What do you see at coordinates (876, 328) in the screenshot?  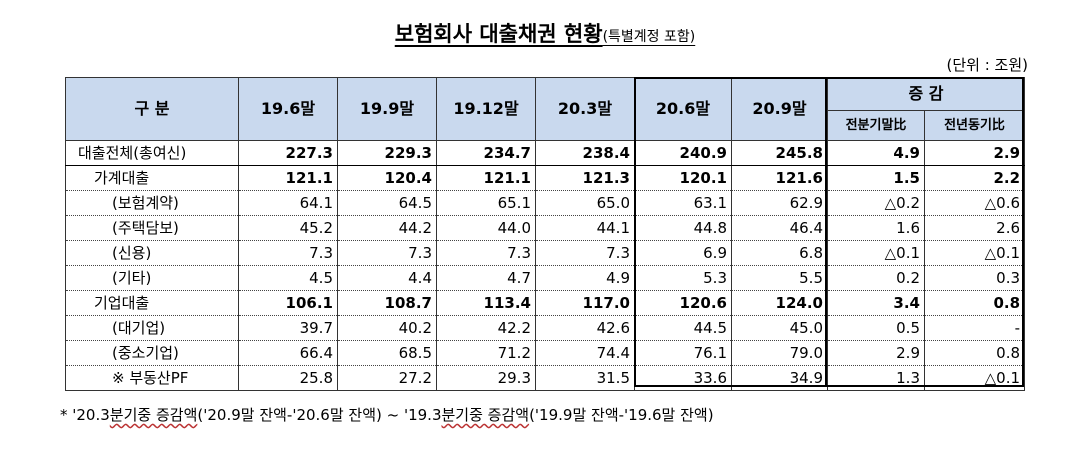 I see `table-cell: 0.5` at bounding box center [876, 328].